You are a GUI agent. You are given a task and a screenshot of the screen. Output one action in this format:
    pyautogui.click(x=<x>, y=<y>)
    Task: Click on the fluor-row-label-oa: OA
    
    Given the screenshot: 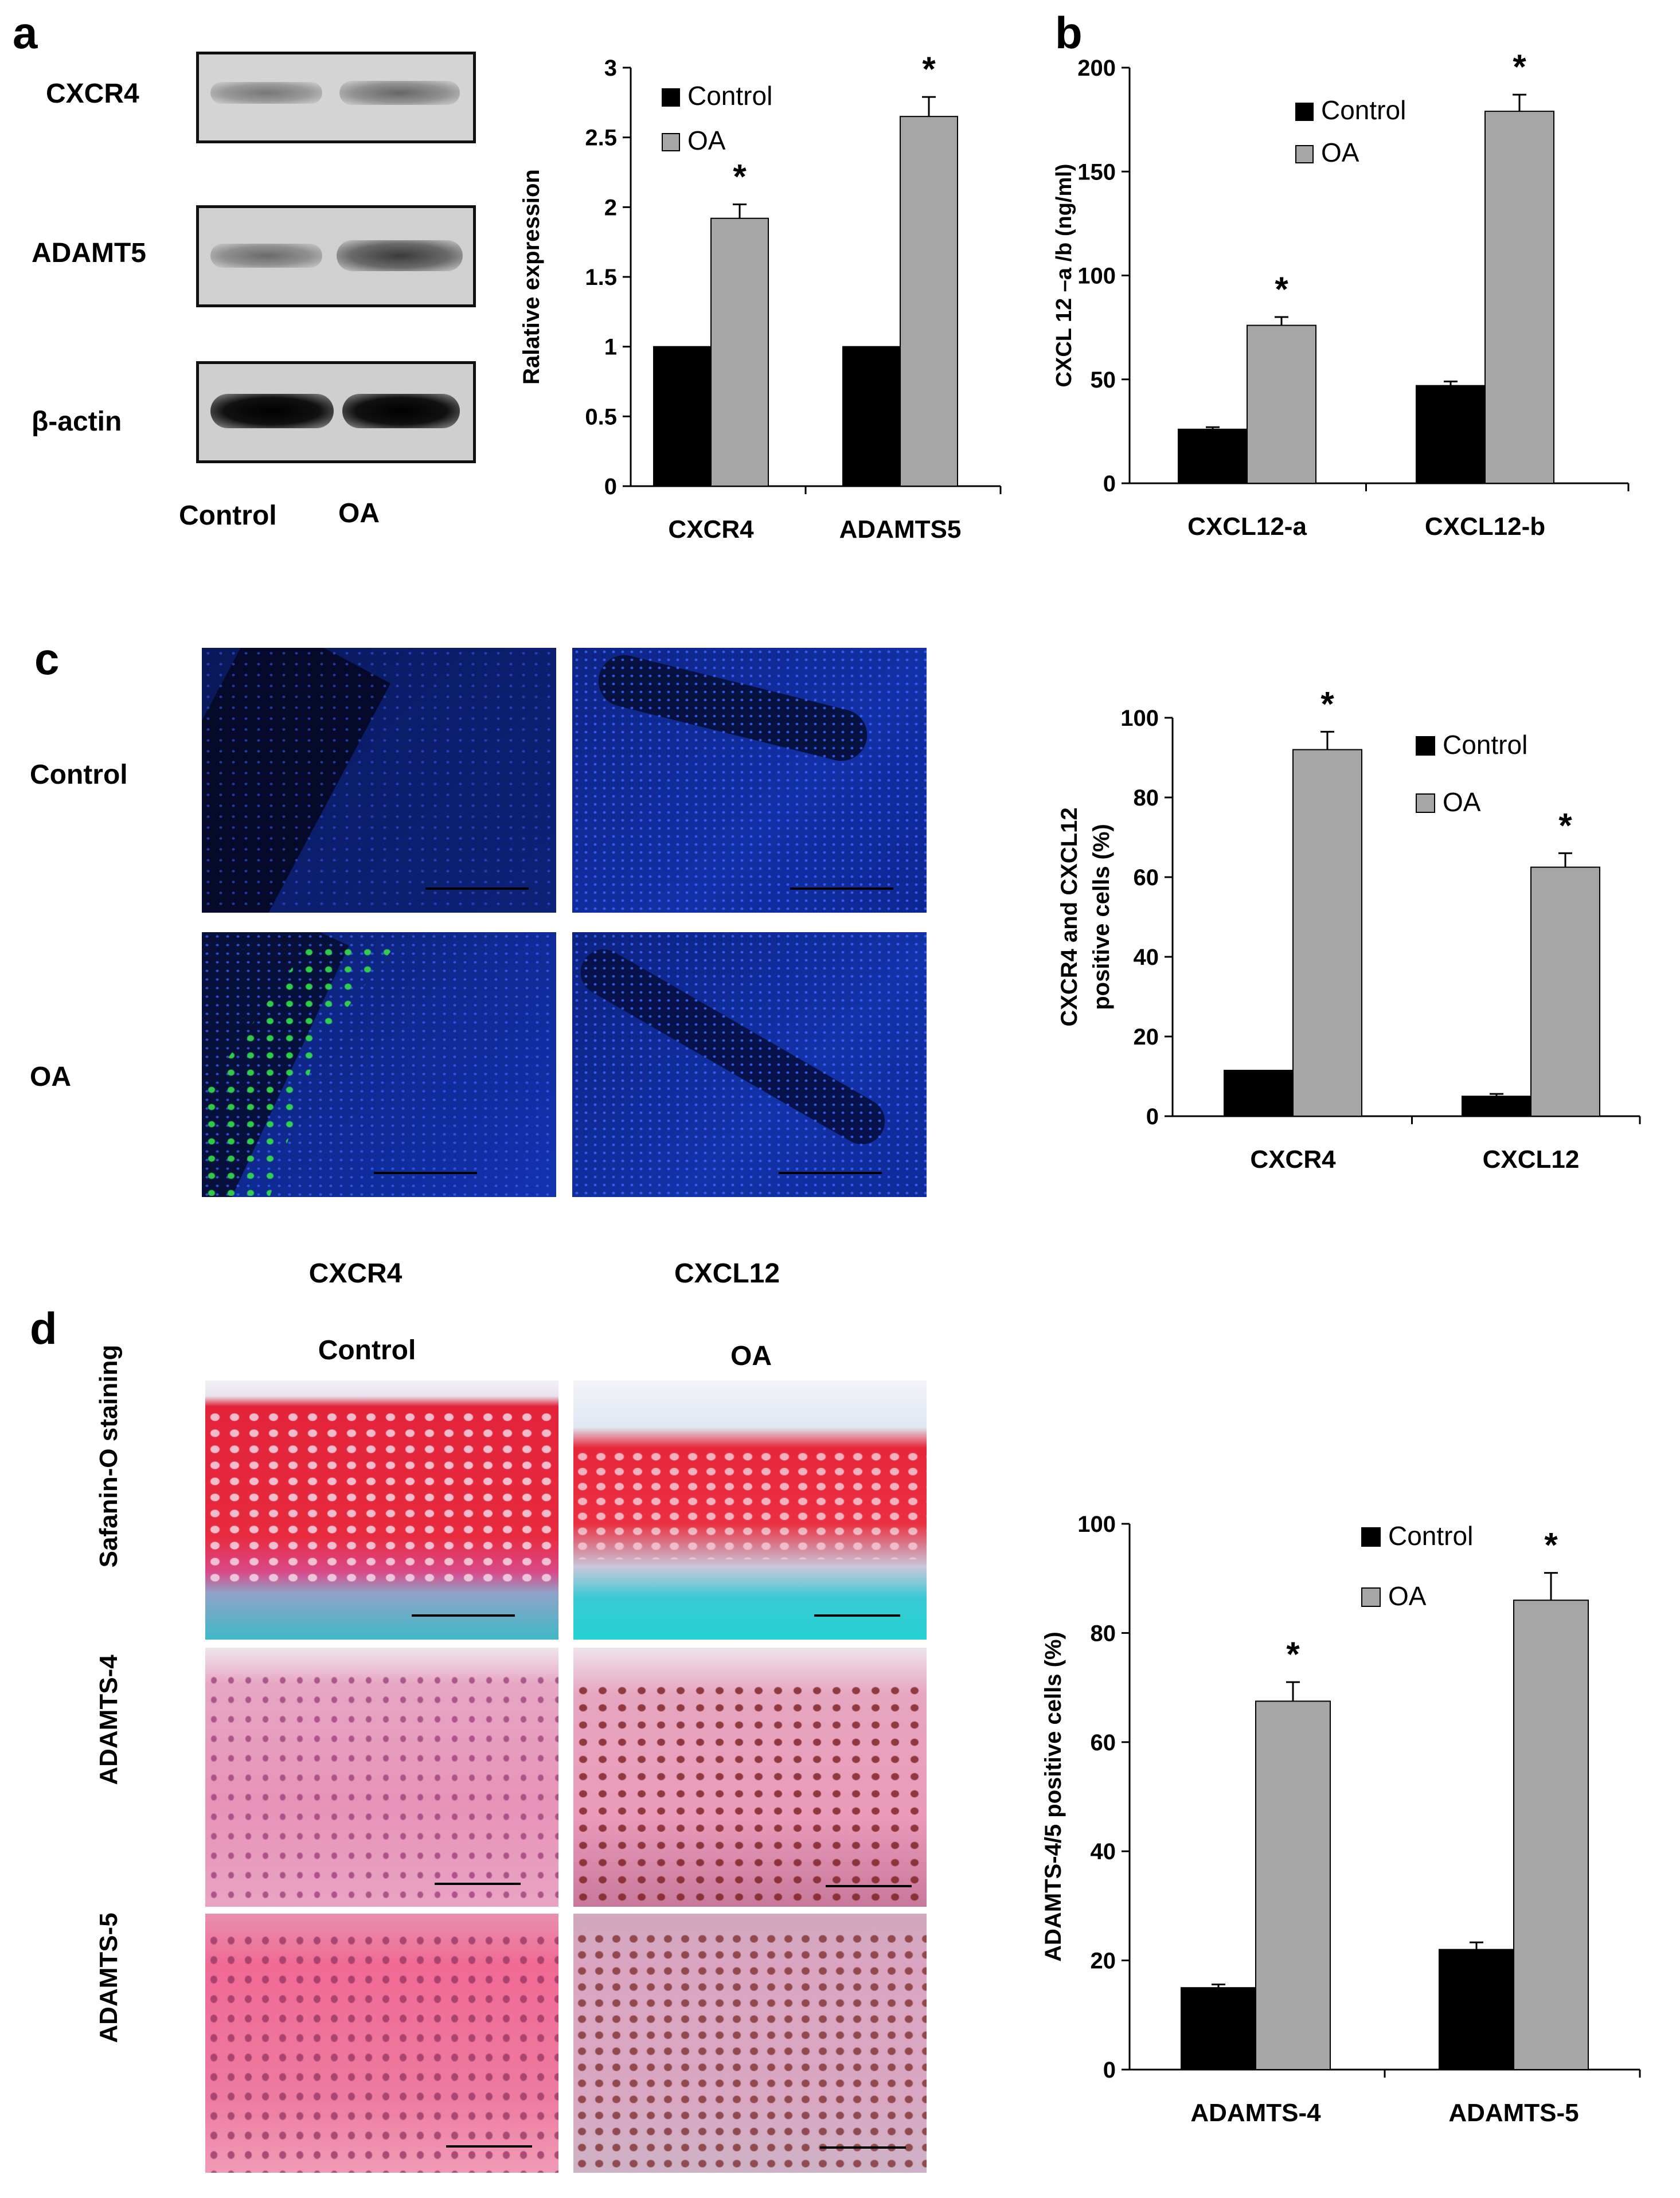 What is the action you would take?
    pyautogui.click(x=50, y=1077)
    